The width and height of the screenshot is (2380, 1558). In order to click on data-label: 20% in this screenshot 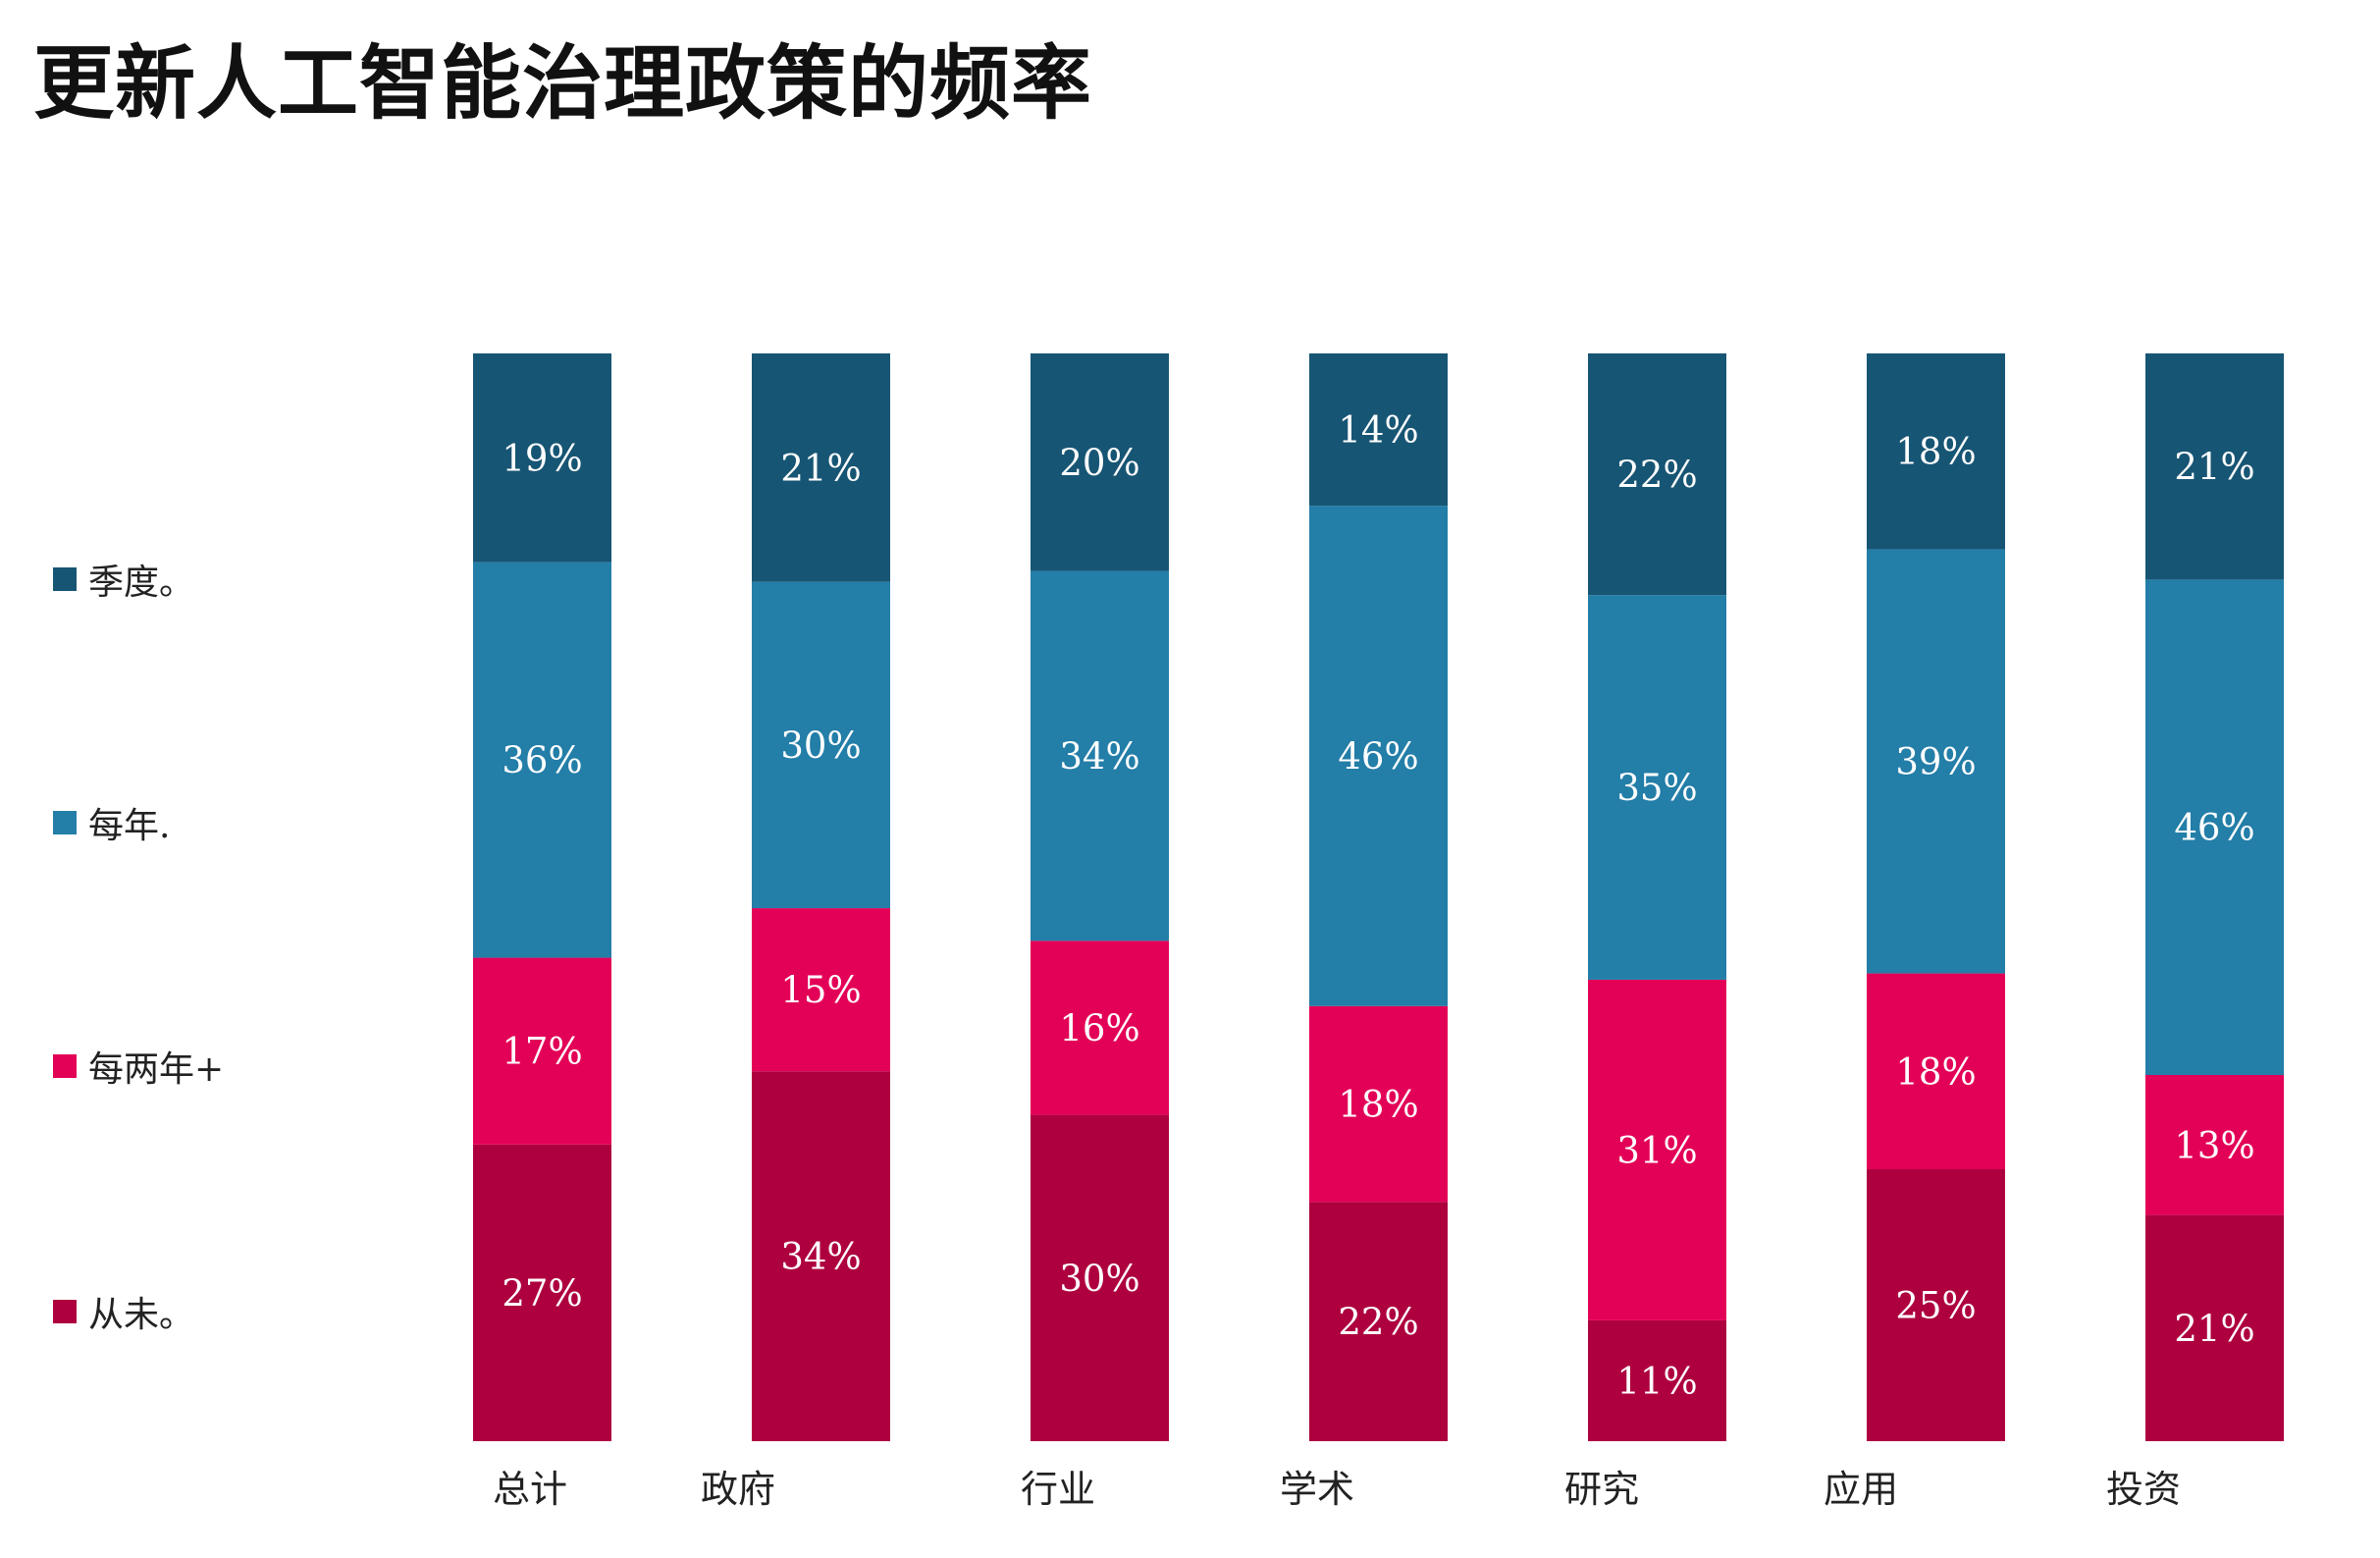, I will do `click(1099, 463)`.